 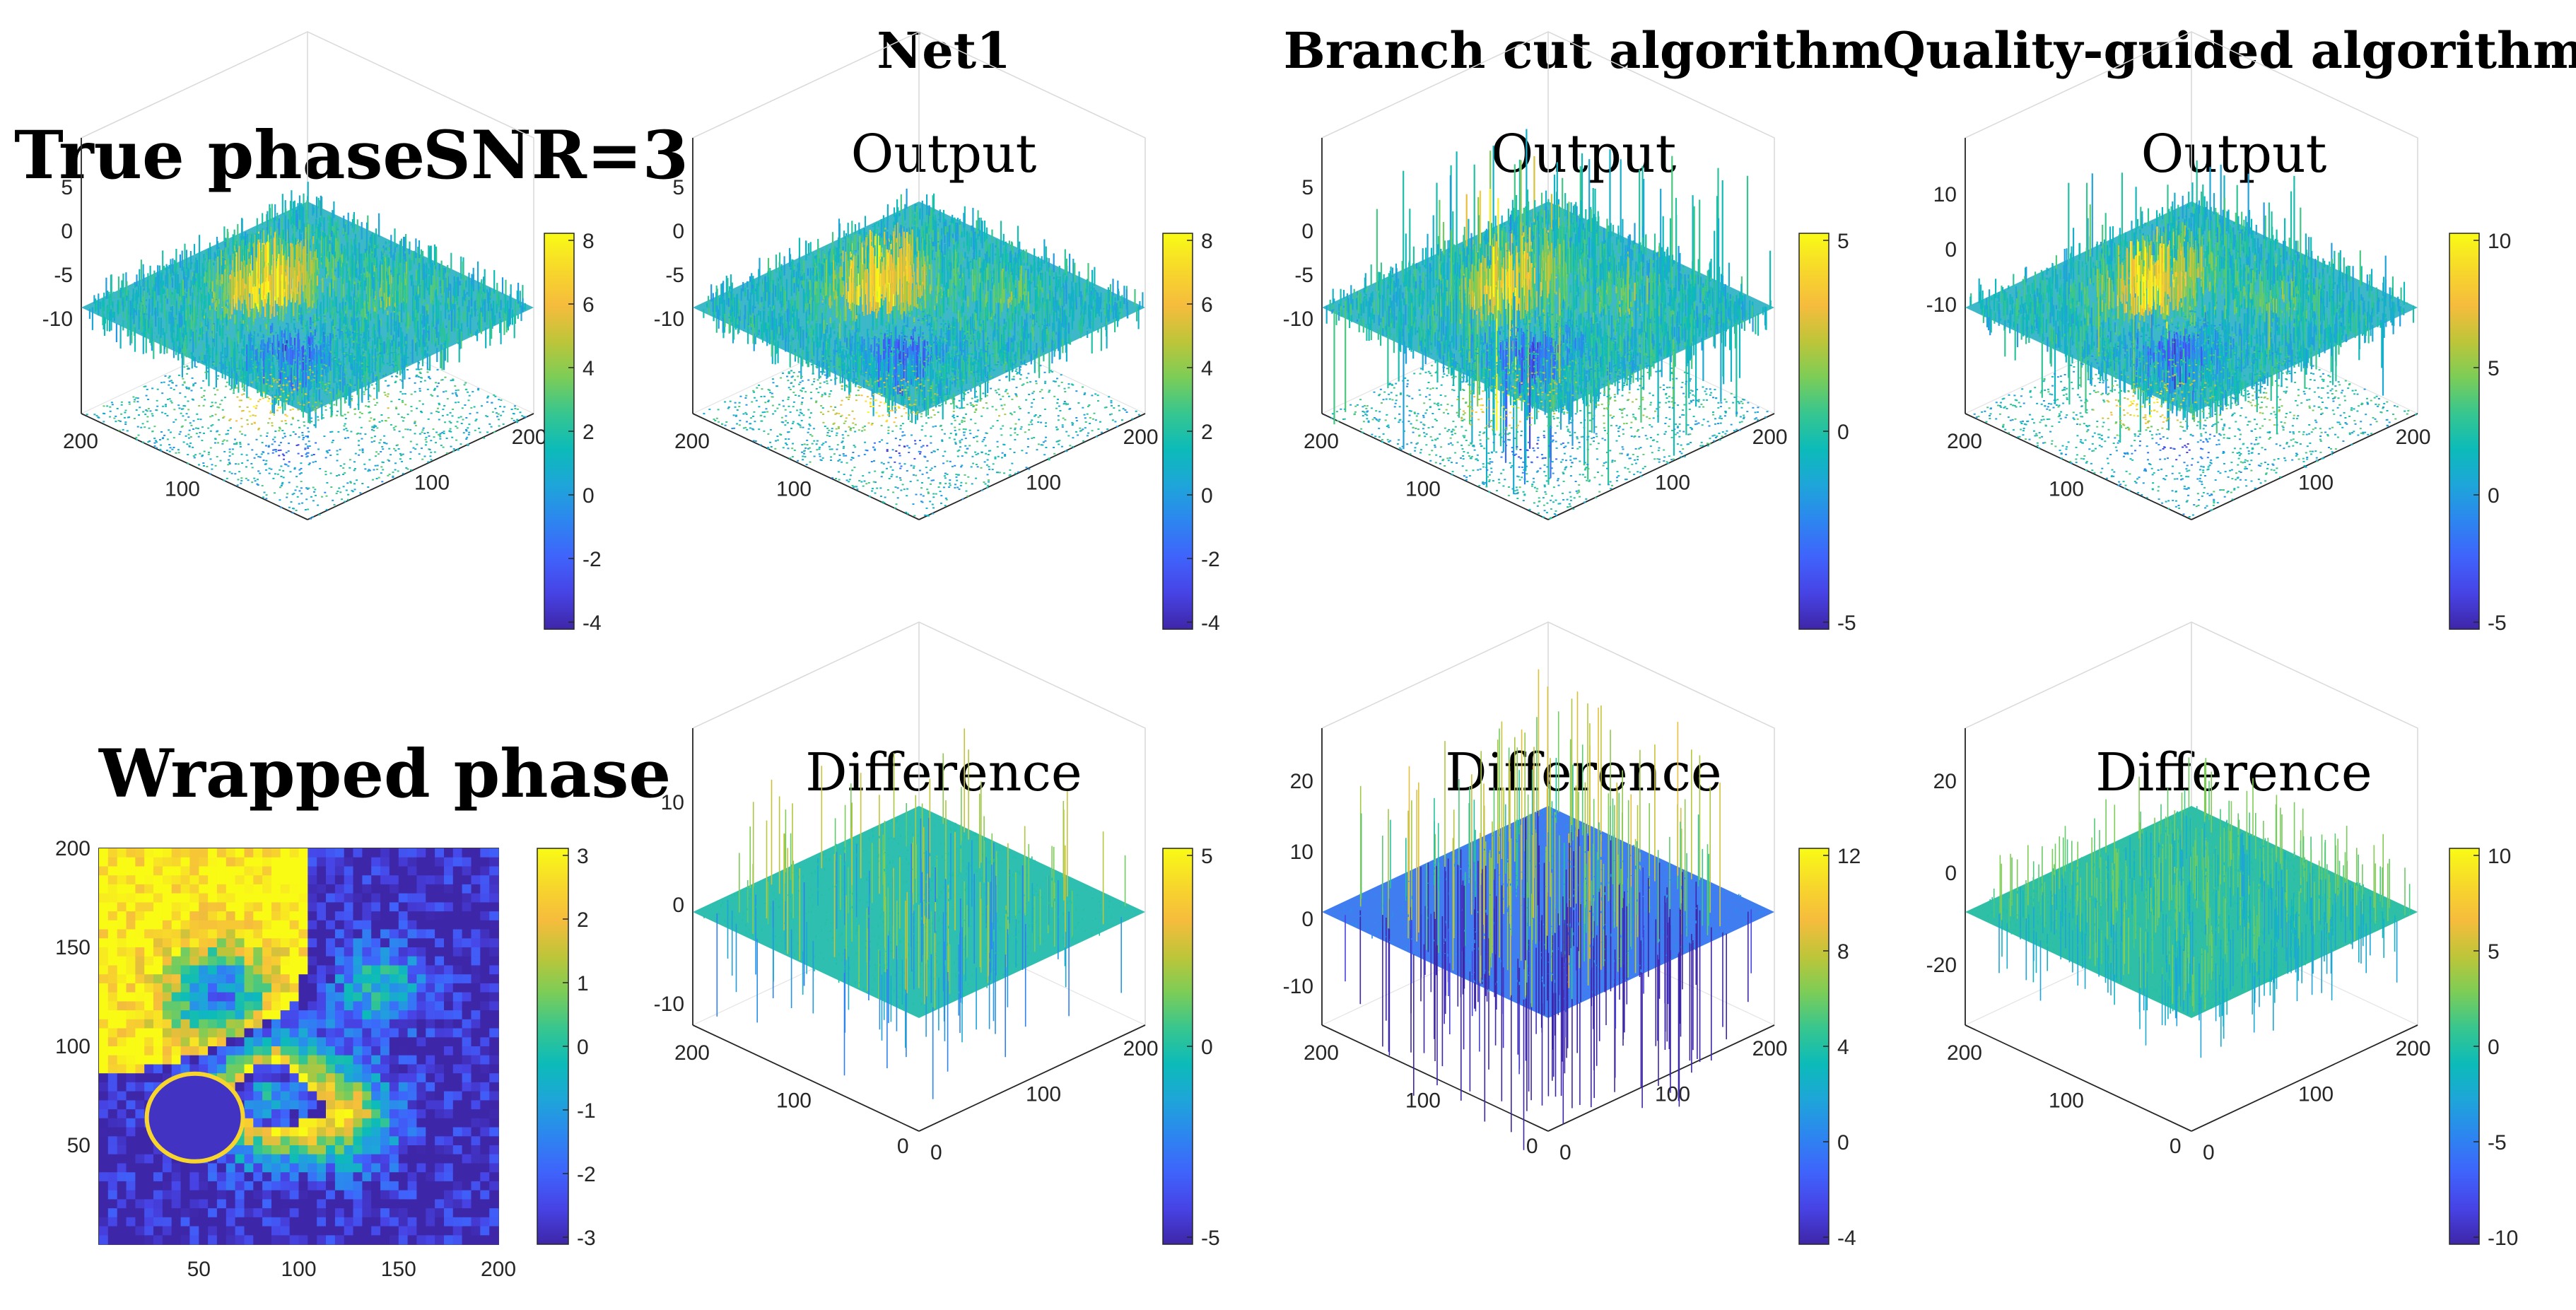 I want to click on true-phase-x-tick-label: 200, so click(x=530, y=437).